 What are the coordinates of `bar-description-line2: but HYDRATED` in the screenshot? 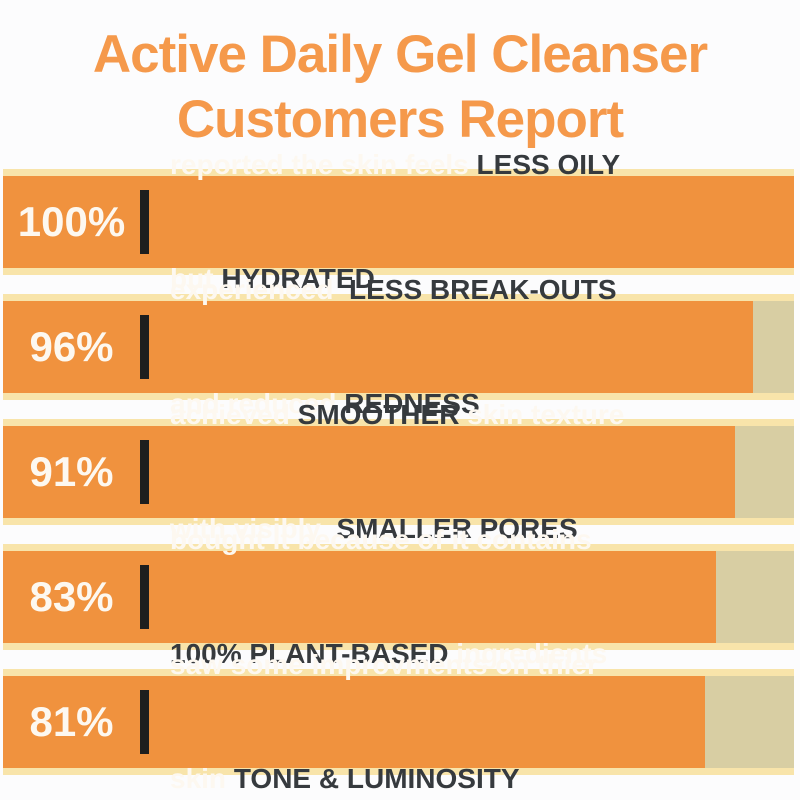 It's located at (395, 279).